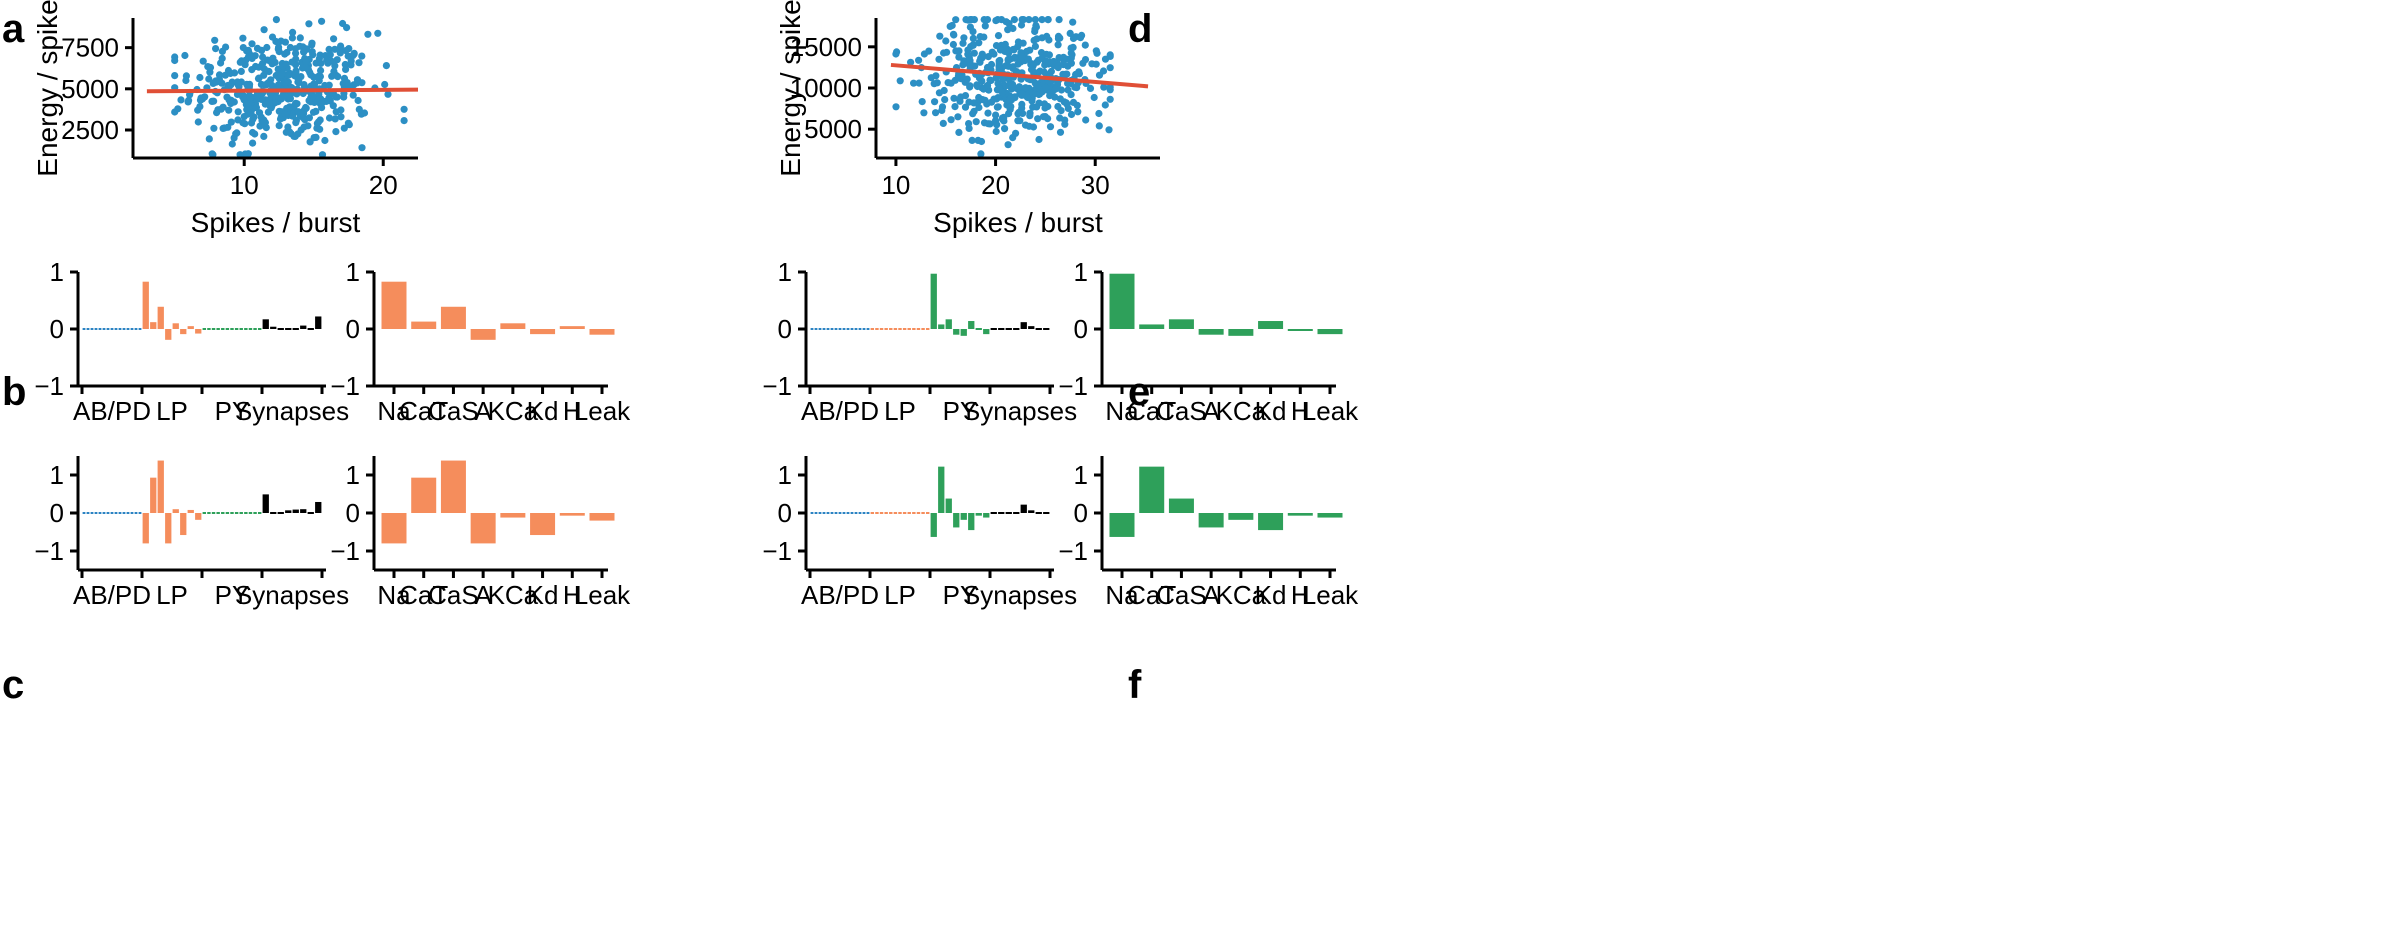 The width and height of the screenshot is (2398, 933). Describe the element at coordinates (1020, 595) in the screenshot. I see `x-tick-label: Synapses` at that location.